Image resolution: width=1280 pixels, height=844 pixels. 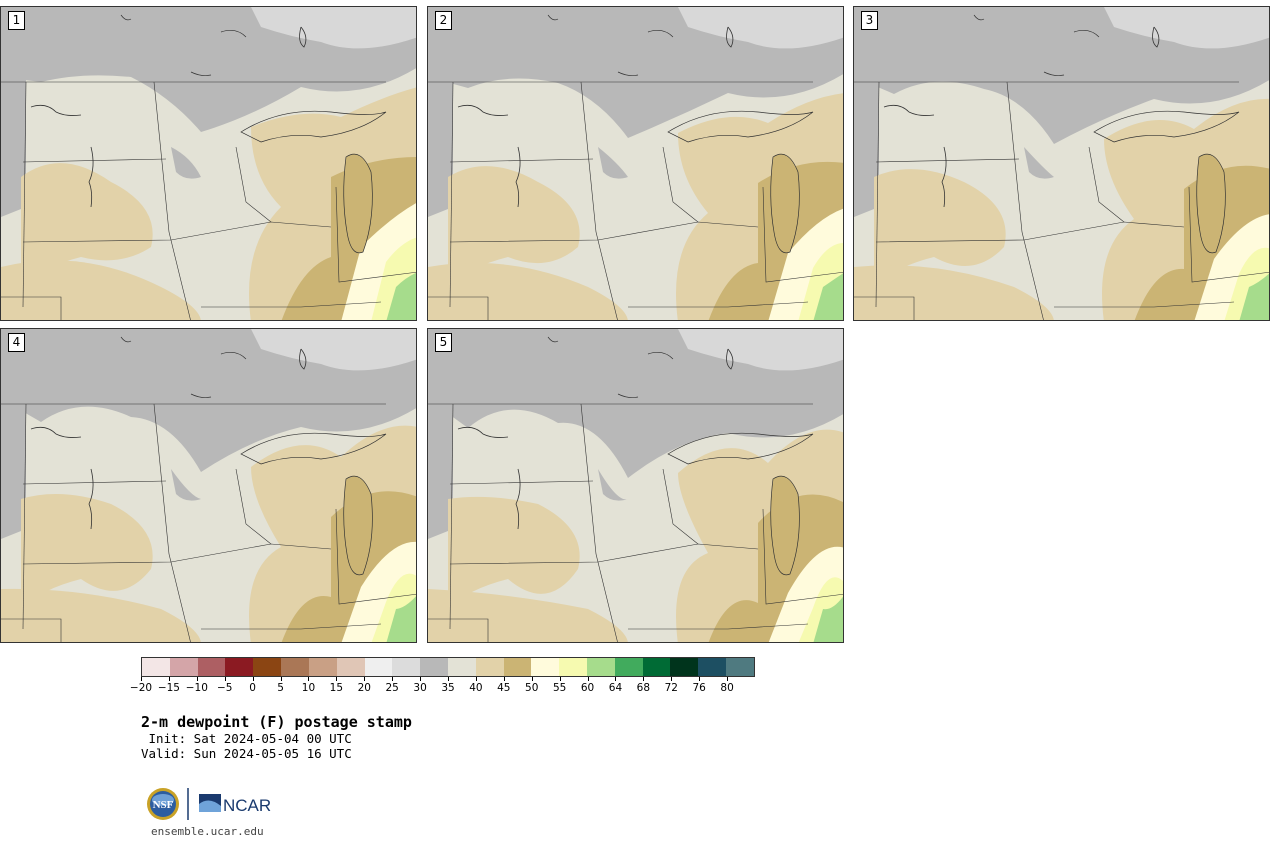 I want to click on panel-number: 5, so click(x=443, y=342).